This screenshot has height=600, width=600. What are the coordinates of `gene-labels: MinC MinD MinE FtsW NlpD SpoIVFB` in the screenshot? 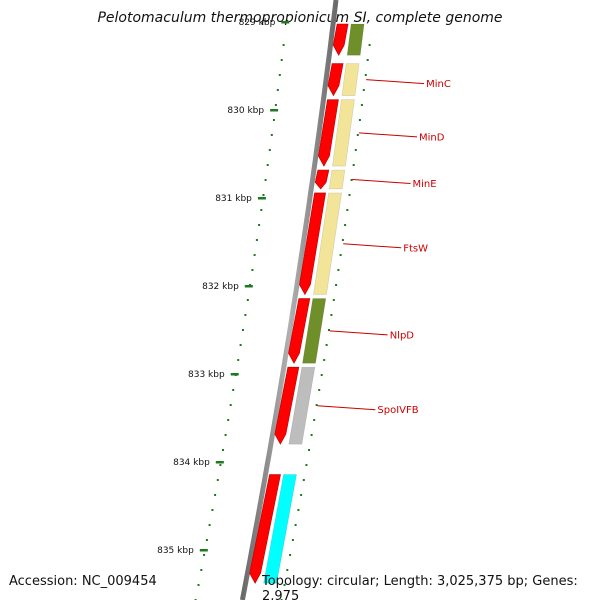 It's located at (384, 247).